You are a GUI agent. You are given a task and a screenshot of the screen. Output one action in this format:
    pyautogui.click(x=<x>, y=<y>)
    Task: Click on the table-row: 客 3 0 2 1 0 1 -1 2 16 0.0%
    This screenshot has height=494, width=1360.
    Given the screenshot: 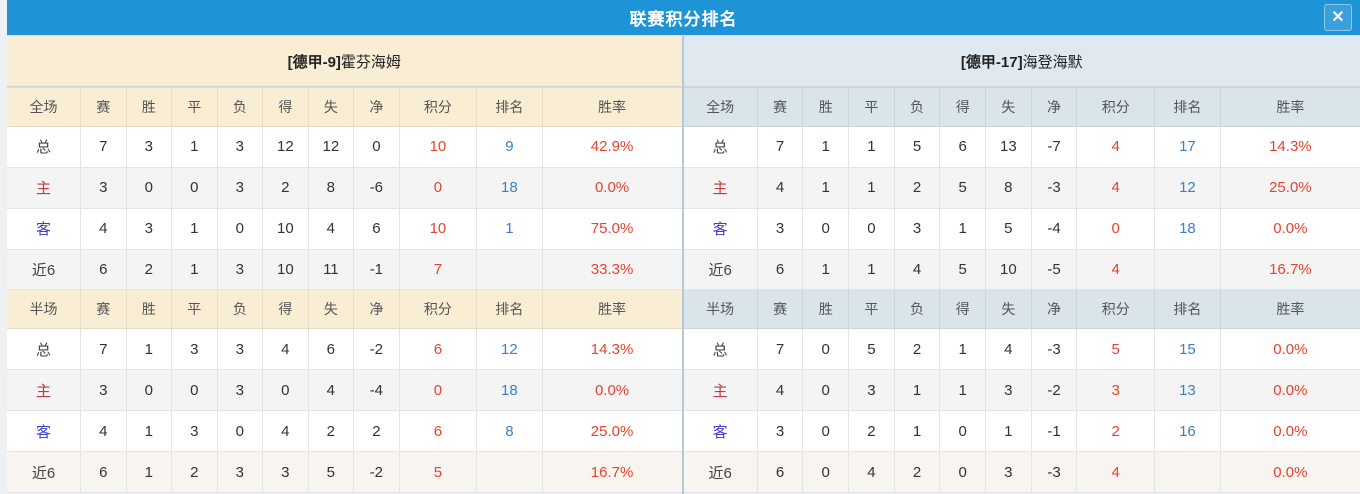 What is the action you would take?
    pyautogui.click(x=1021, y=431)
    